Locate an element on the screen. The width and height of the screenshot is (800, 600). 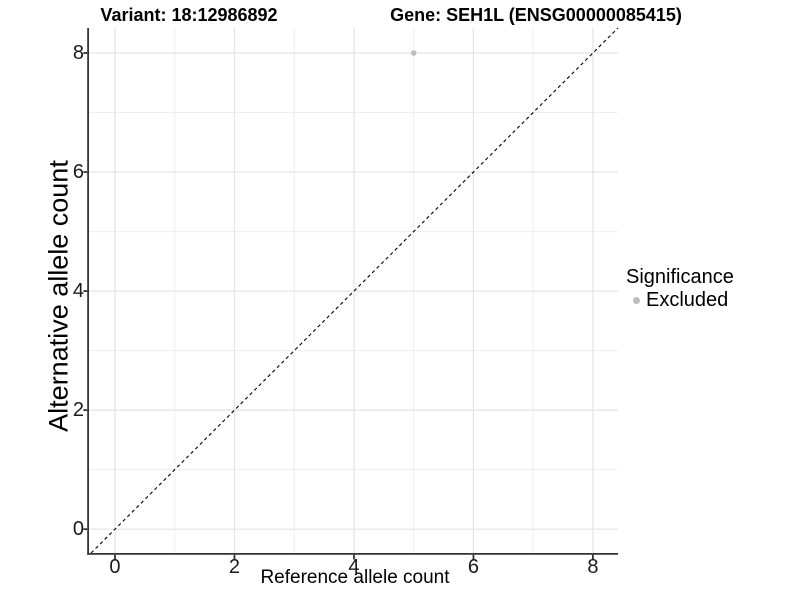
x-axis-title: Reference allele count is located at coordinates (355, 577).